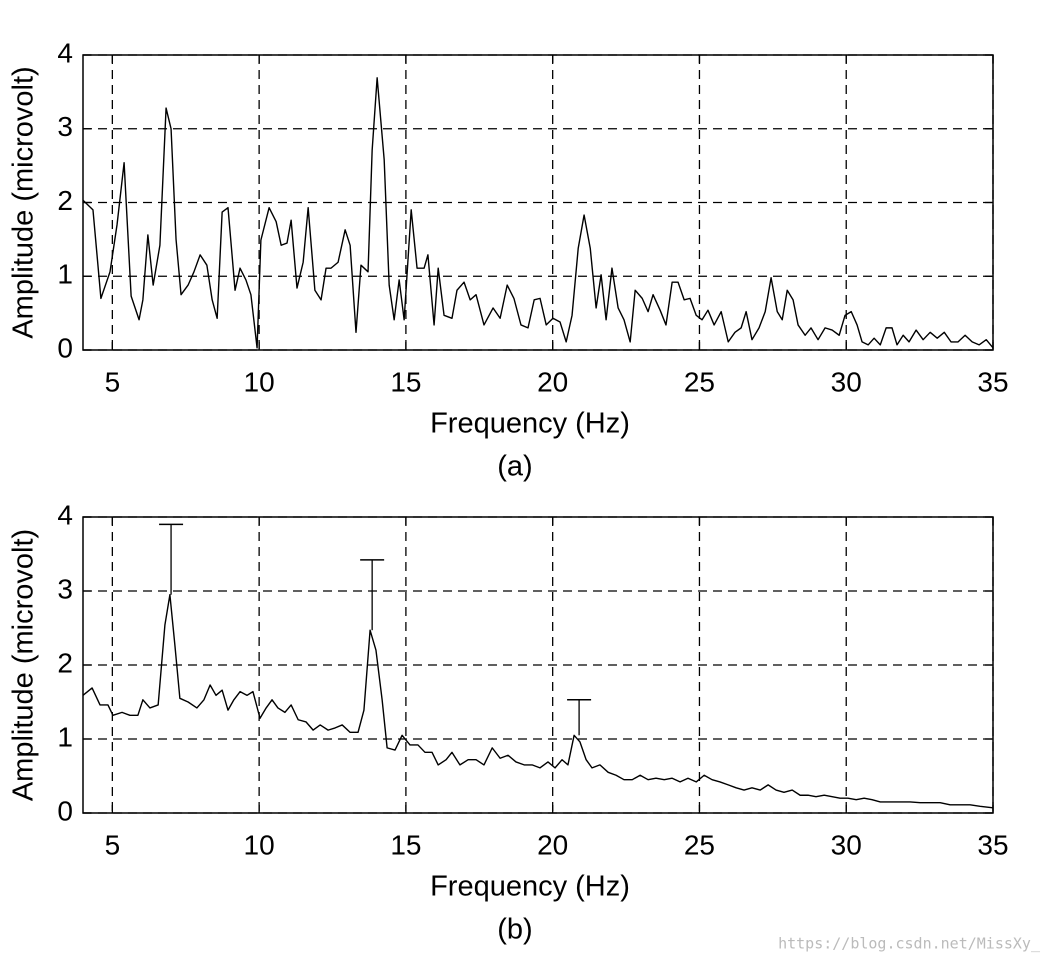 Image resolution: width=1050 pixels, height=964 pixels. I want to click on caption: (b), so click(514, 930).